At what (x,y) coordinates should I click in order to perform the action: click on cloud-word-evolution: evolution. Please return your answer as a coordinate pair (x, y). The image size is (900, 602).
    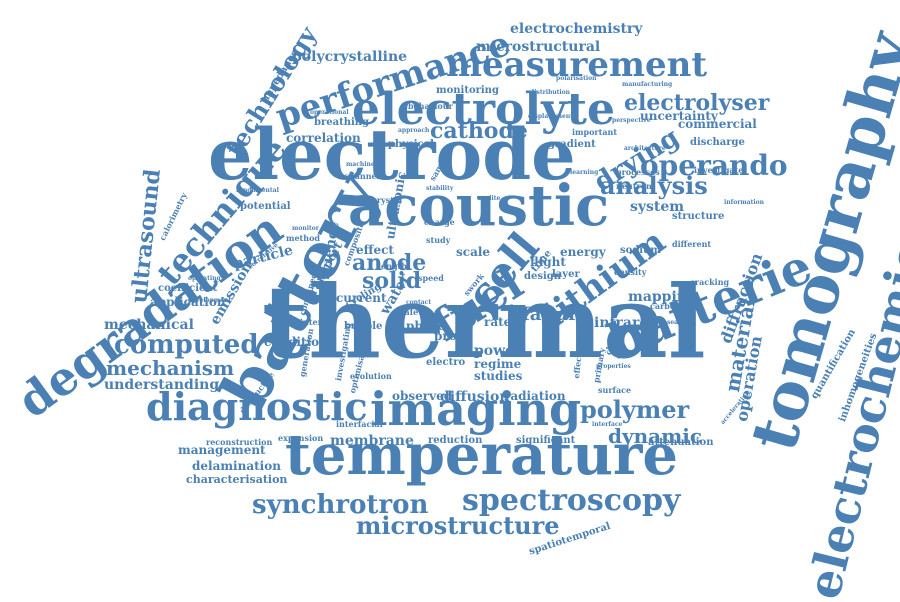
    Looking at the image, I should click on (371, 376).